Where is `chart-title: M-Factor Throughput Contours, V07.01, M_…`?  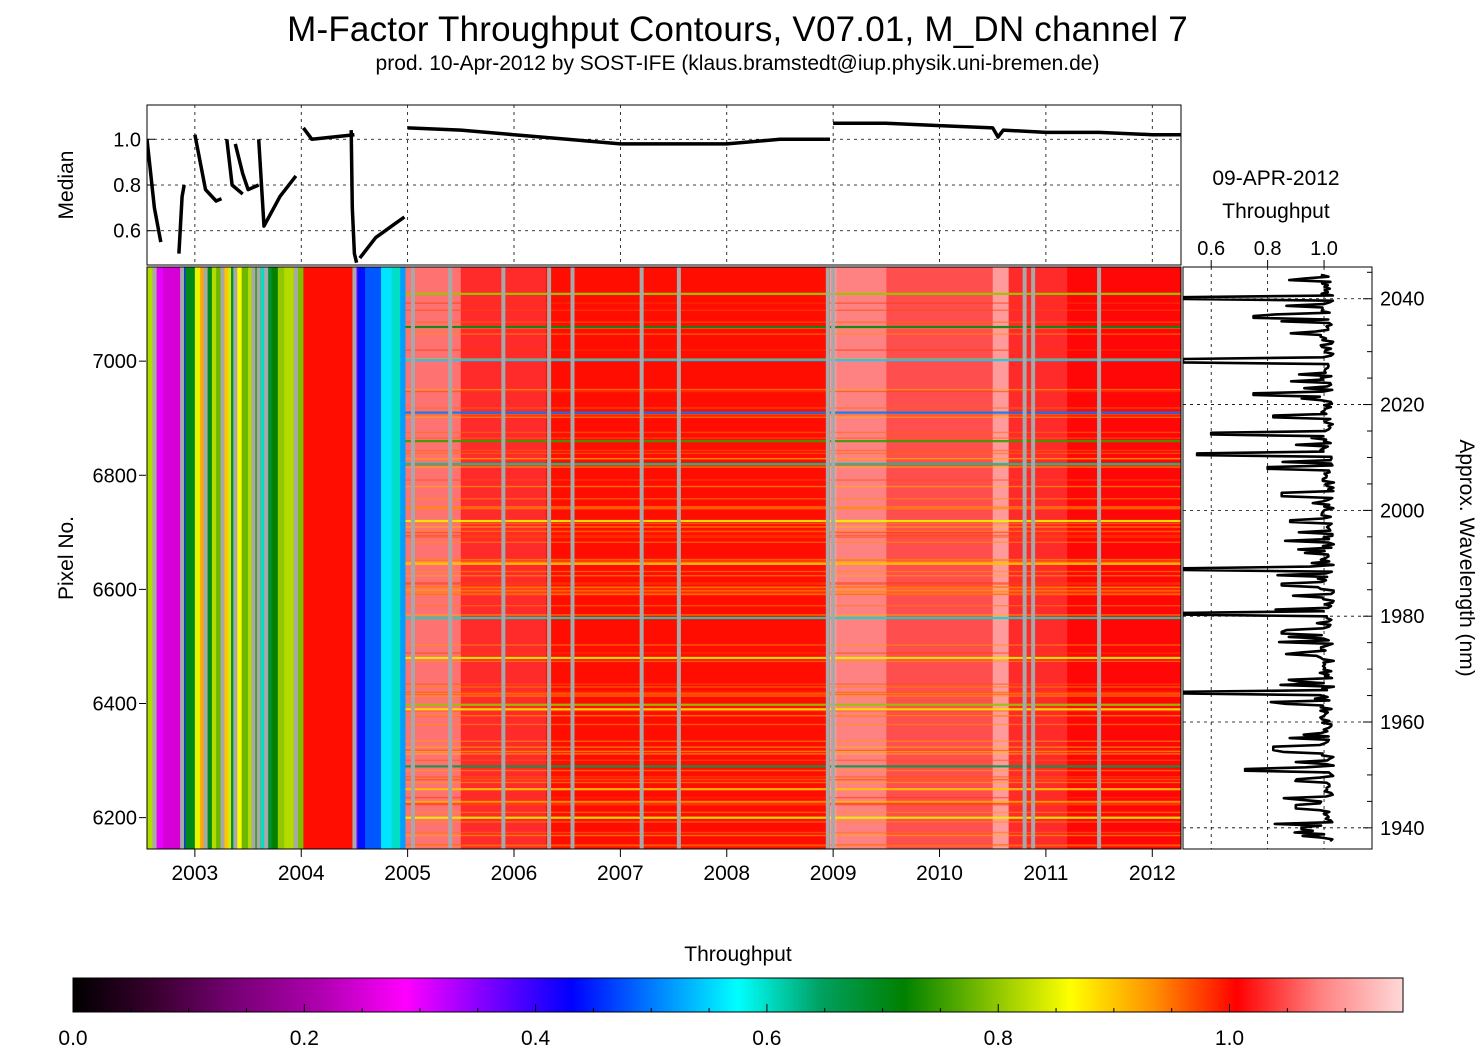
chart-title: M-Factor Throughput Contours, V07.01, M_… is located at coordinates (737, 29).